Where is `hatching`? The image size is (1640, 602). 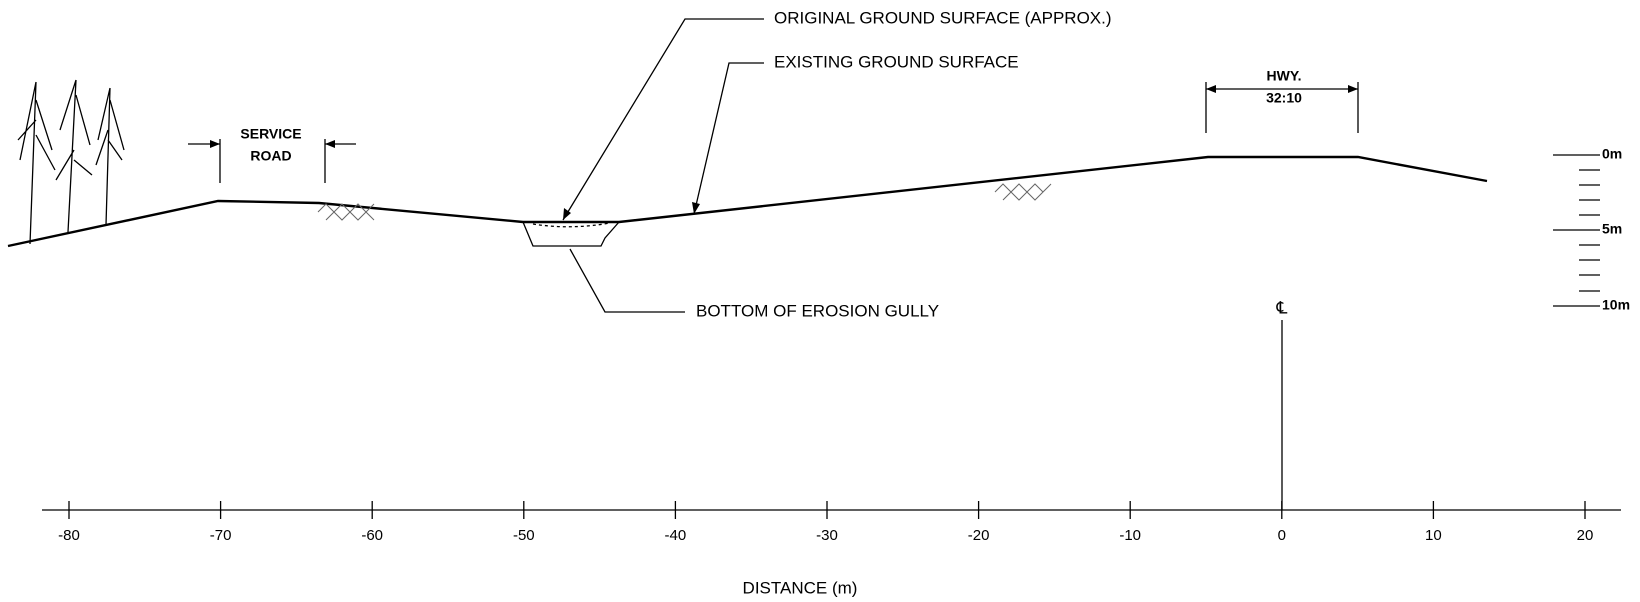
hatching is located at coordinates (684, 202).